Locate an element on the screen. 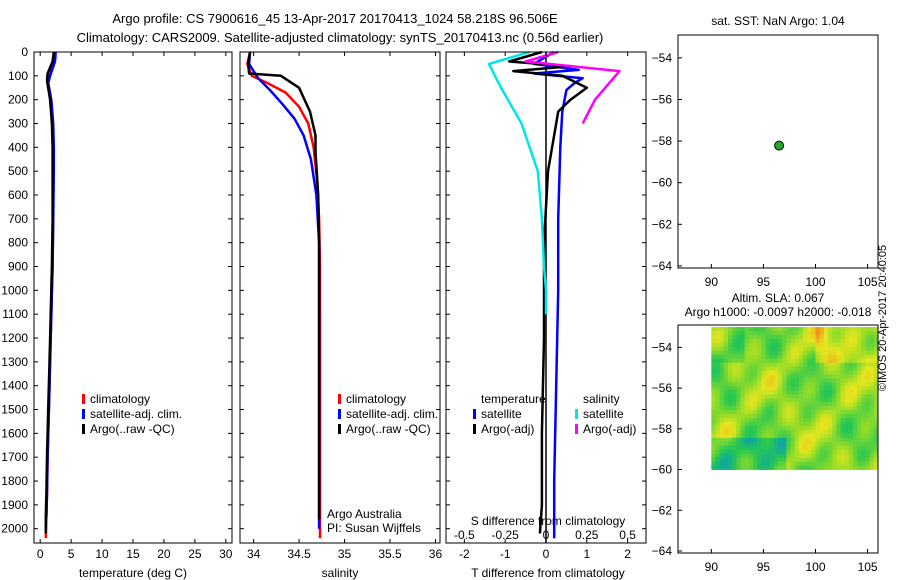  y-tick-label: 2000 is located at coordinates (14, 529).